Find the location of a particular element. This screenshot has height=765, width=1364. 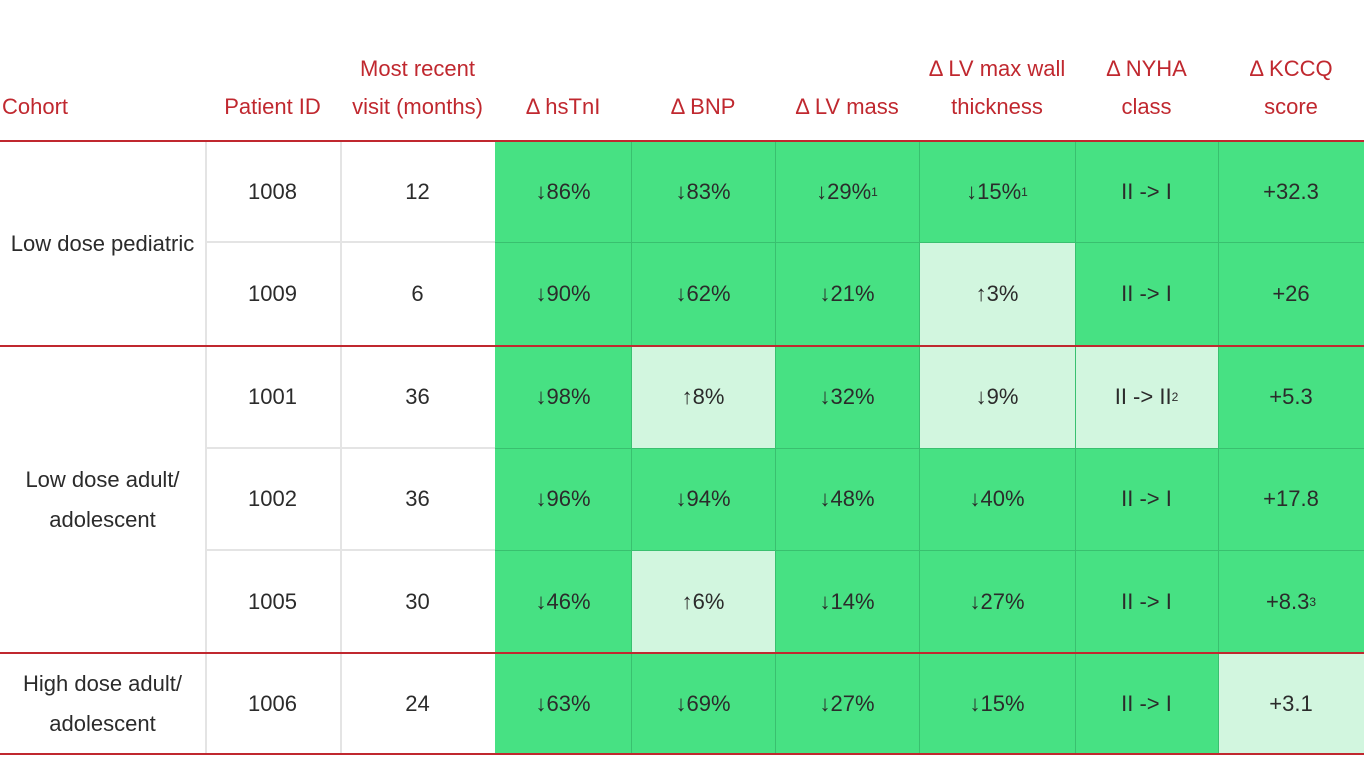

footnote-marker: 3 is located at coordinates (1313, 601).